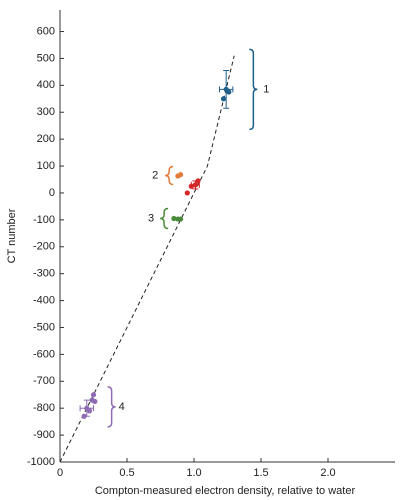 The image size is (405, 500). Describe the element at coordinates (193, 473) in the screenshot. I see `x-tick-label: 1.0` at that location.